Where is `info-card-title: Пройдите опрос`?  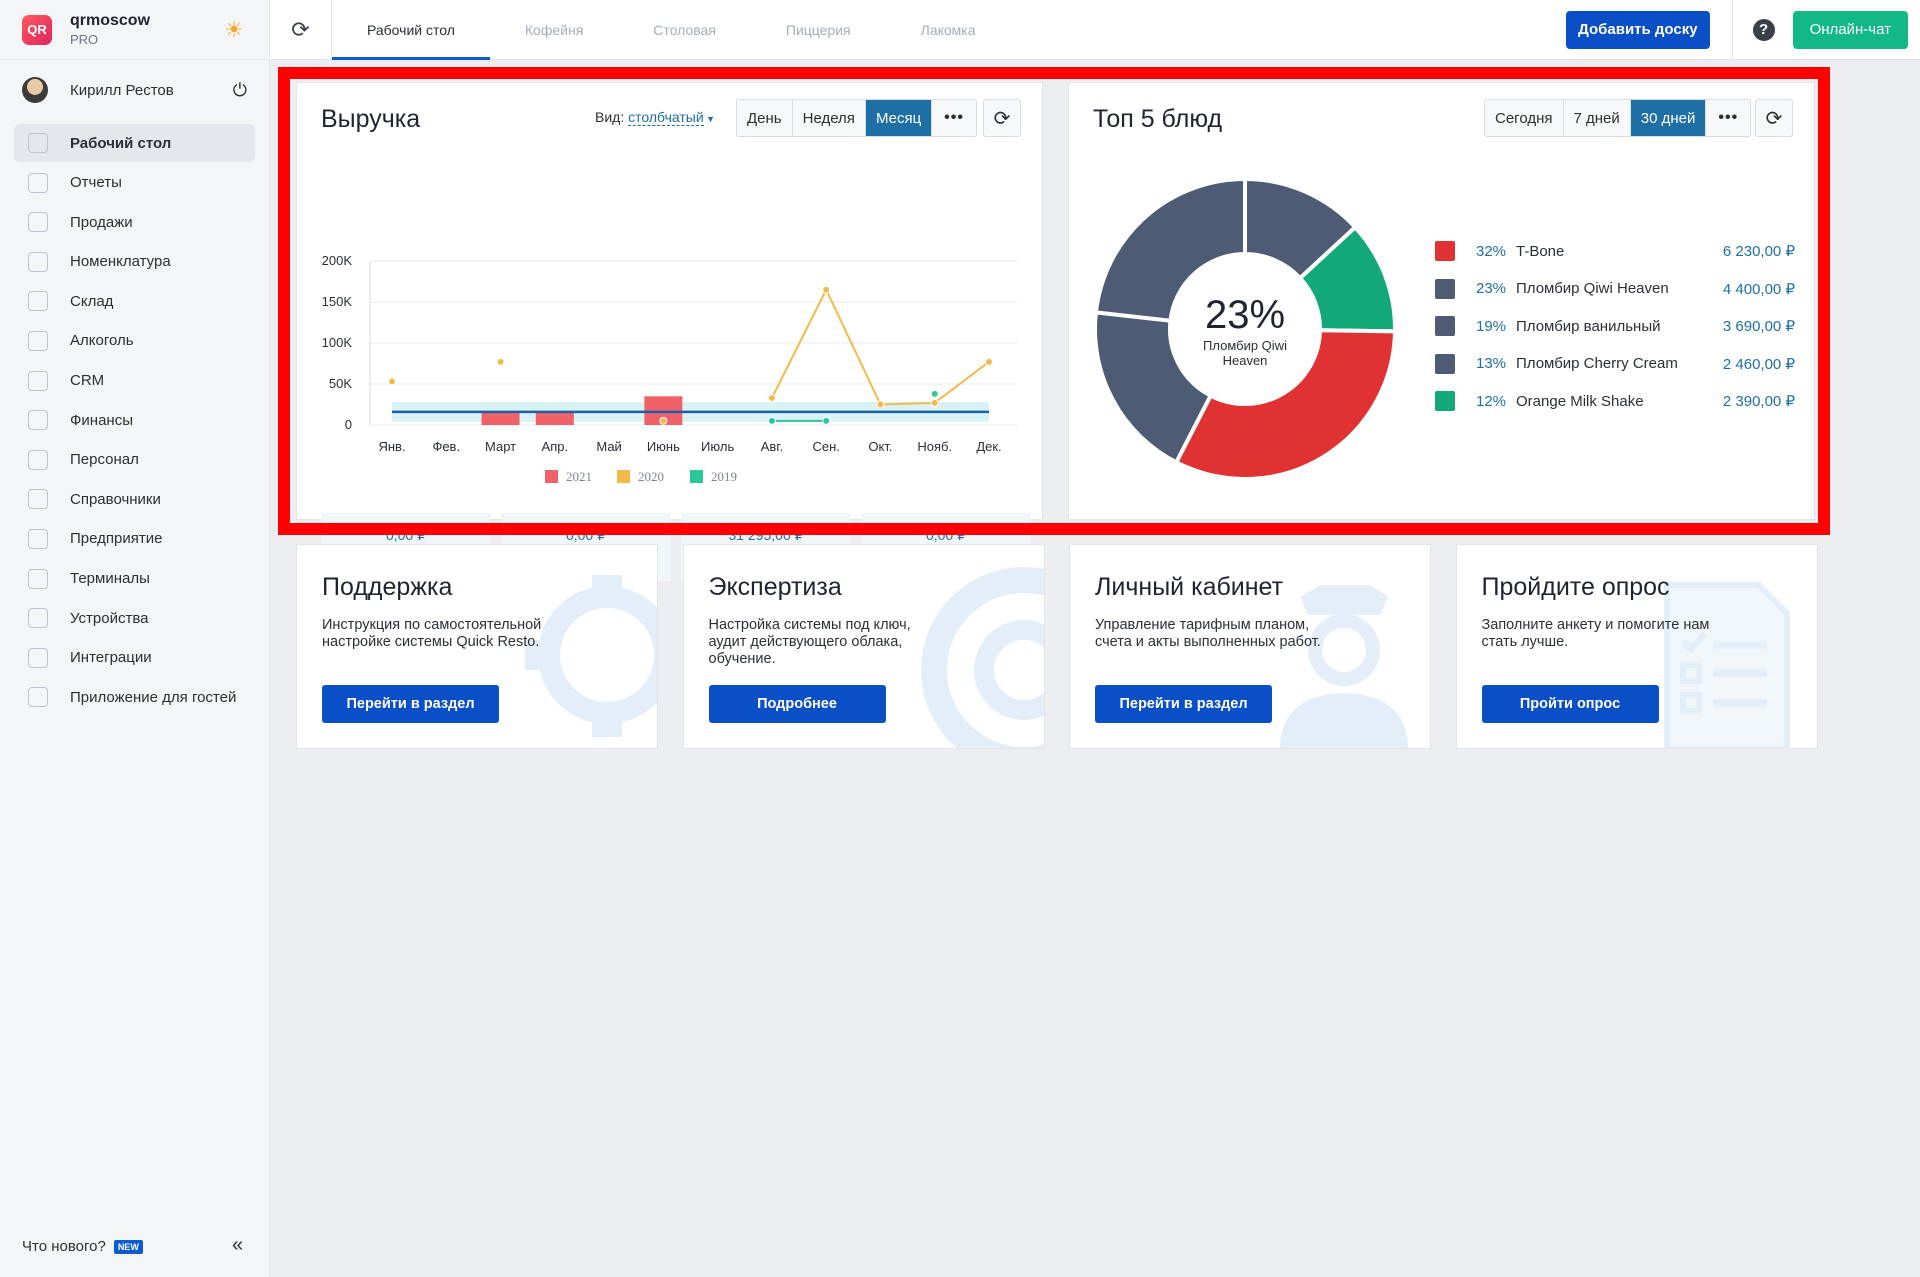 info-card-title: Пройдите опрос is located at coordinates (1575, 587).